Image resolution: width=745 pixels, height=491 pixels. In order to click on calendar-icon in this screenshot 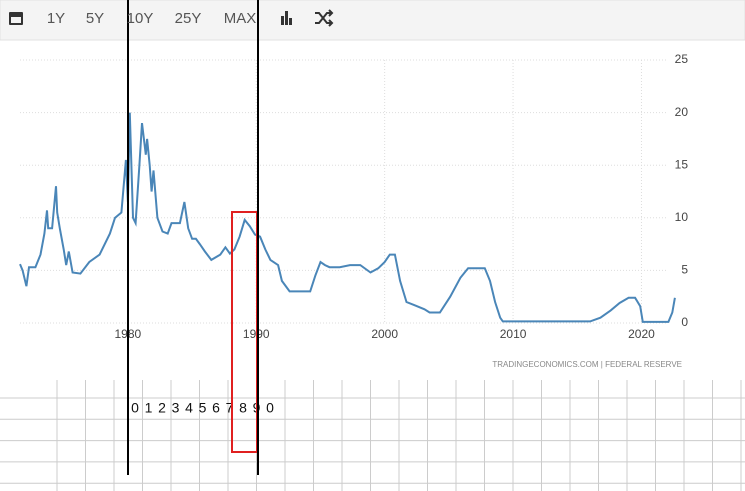, I will do `click(16, 18)`.